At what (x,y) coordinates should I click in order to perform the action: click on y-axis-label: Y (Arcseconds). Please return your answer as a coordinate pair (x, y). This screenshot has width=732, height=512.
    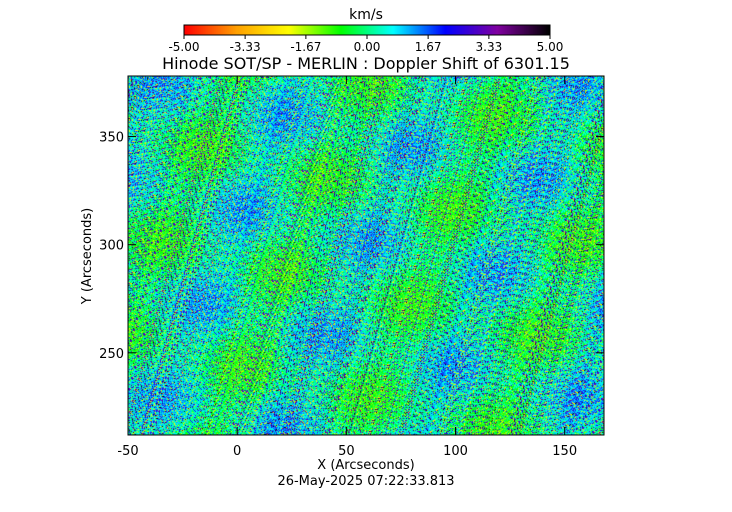
    Looking at the image, I should click on (87, 256).